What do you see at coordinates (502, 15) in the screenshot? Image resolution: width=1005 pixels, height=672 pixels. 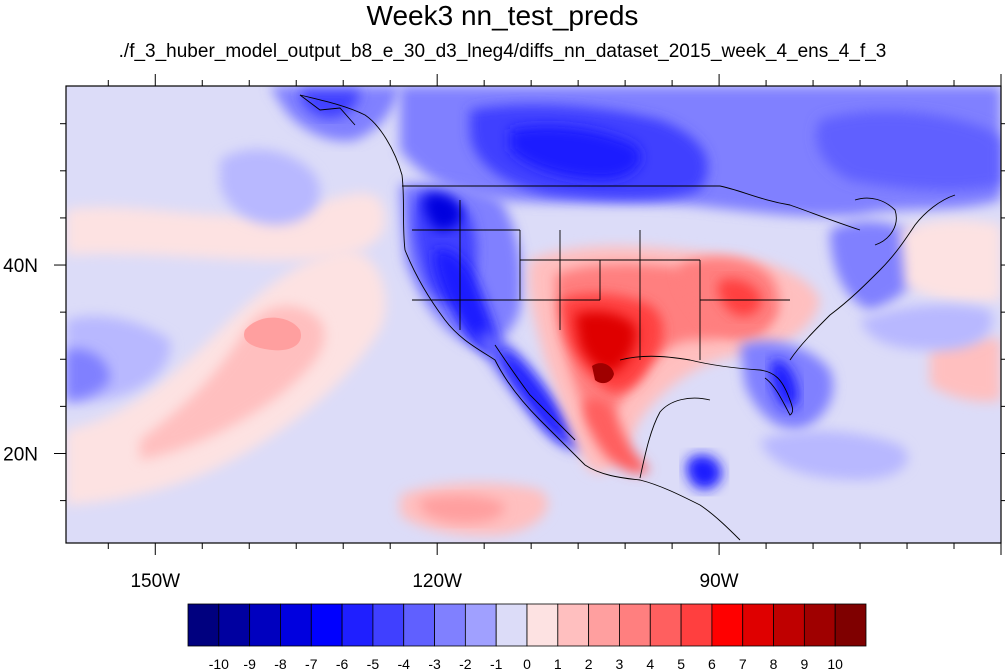 I see `map-title: Week3 nn_test_preds` at bounding box center [502, 15].